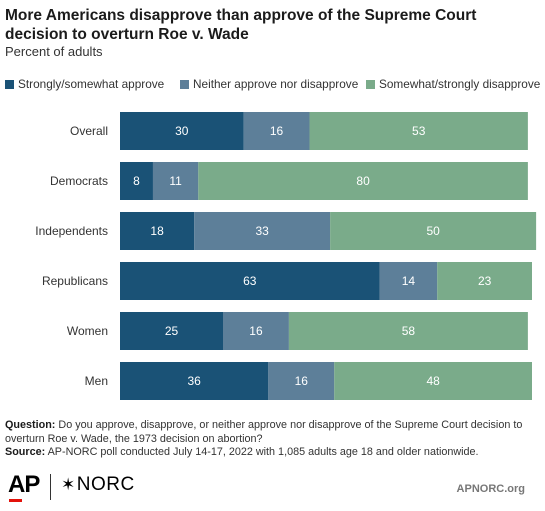 The height and width of the screenshot is (511, 545). I want to click on site-url: APNORC.org, so click(490, 489).